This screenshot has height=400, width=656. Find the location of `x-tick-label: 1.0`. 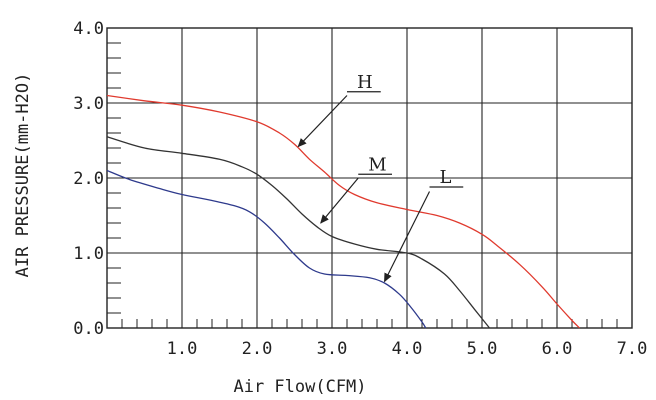

x-tick-label: 1.0 is located at coordinates (182, 349).